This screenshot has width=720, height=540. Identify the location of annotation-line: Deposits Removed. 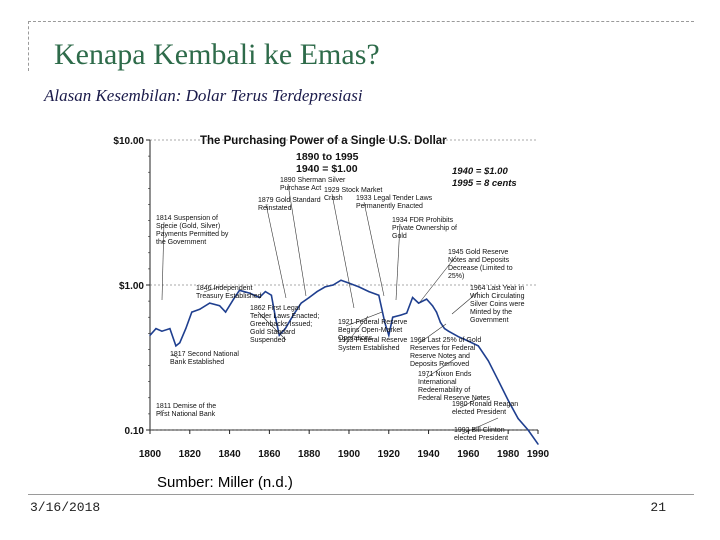
(439, 364).